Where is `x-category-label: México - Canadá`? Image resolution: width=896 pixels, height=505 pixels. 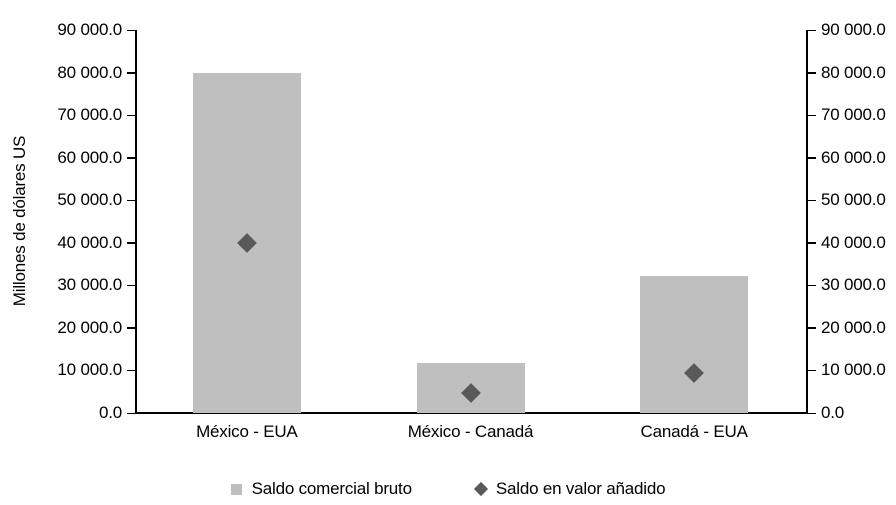
x-category-label: México - Canadá is located at coordinates (470, 431).